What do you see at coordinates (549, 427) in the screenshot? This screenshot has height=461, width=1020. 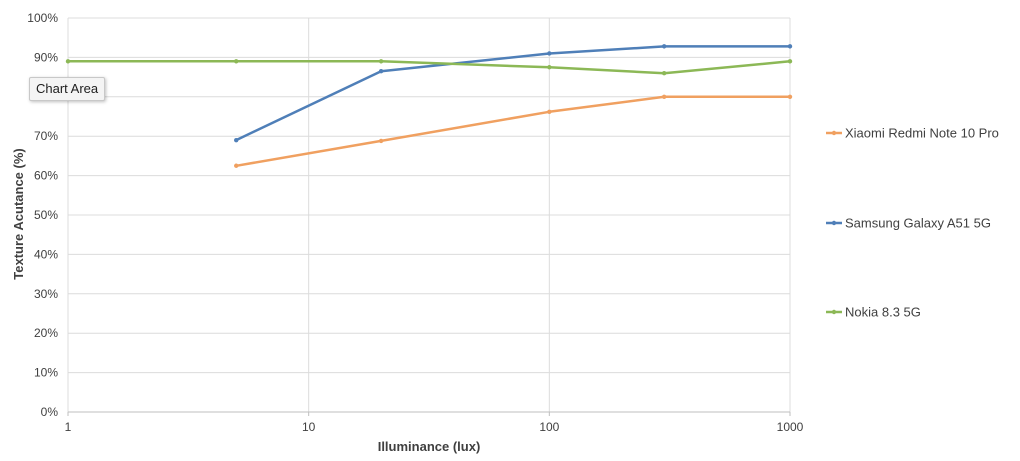 I see `x-tick-label: 100` at bounding box center [549, 427].